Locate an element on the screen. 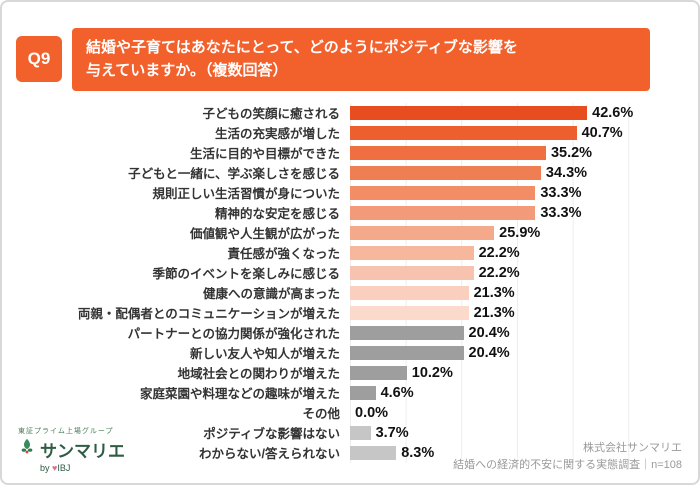 This screenshot has height=485, width=700. chart-row: 規則正しい生活習慣が身についた 33.3% is located at coordinates (350, 192).